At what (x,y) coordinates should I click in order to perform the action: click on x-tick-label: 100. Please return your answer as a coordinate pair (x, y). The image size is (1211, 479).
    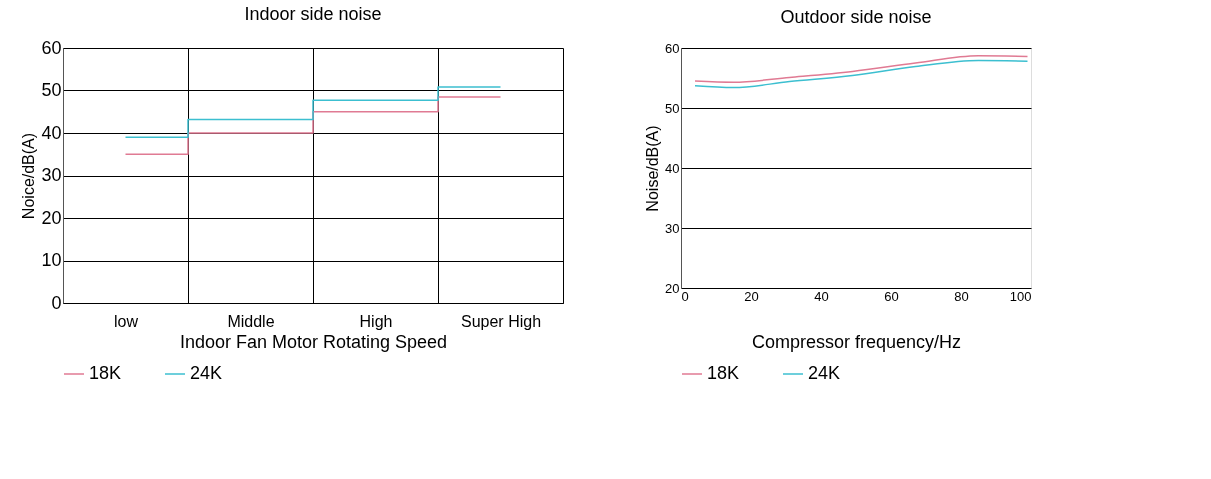
    Looking at the image, I should click on (1020, 296).